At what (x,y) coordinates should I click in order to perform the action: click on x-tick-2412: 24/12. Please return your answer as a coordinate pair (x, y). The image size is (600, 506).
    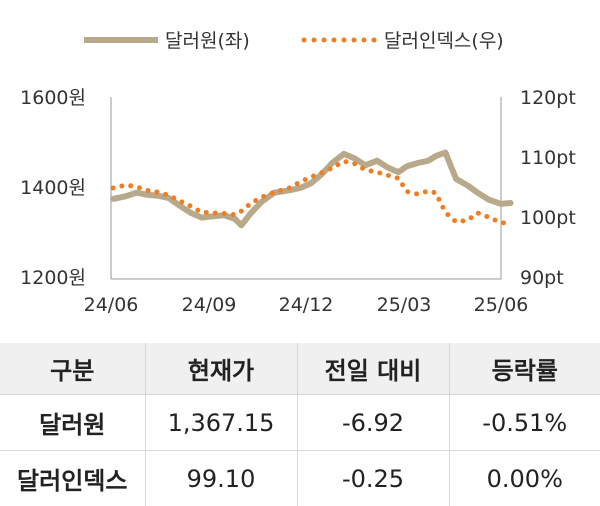
    Looking at the image, I should click on (306, 305).